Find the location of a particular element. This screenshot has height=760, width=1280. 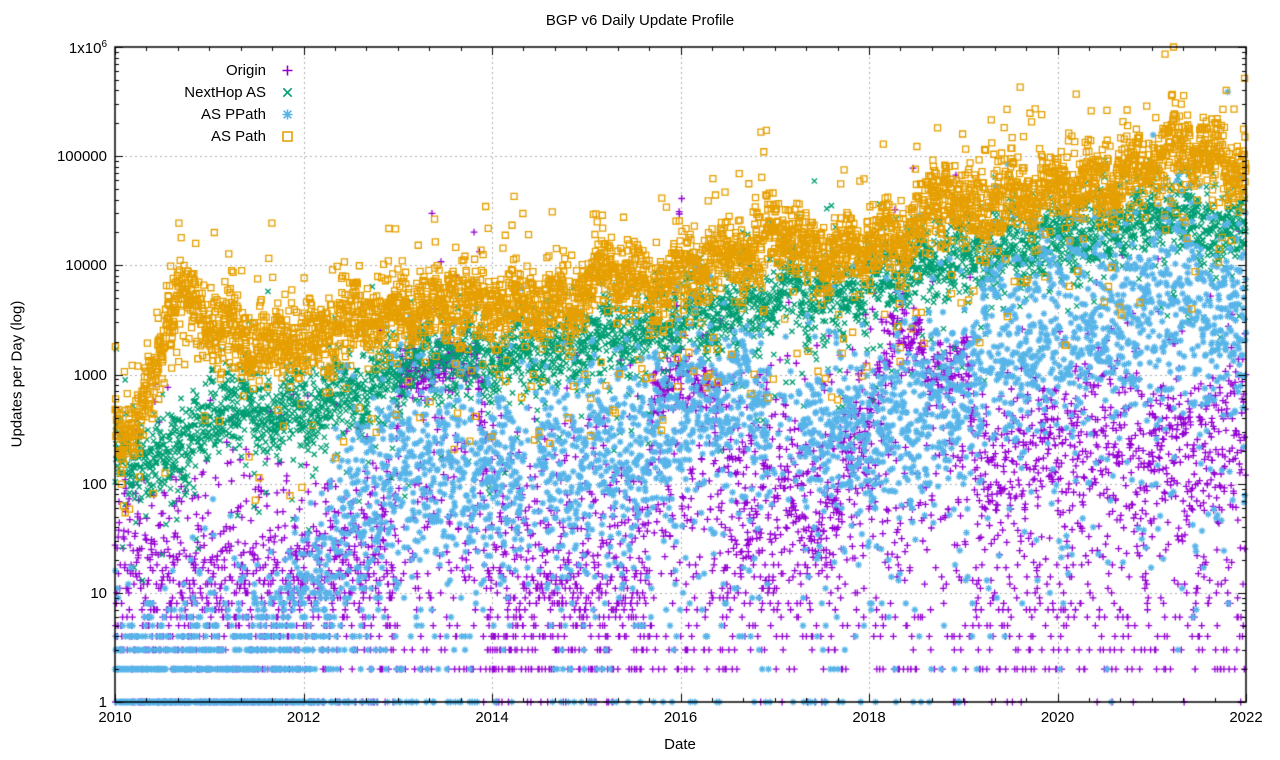

chart-title: BGP v6 Daily Update Profile is located at coordinates (640, 20).